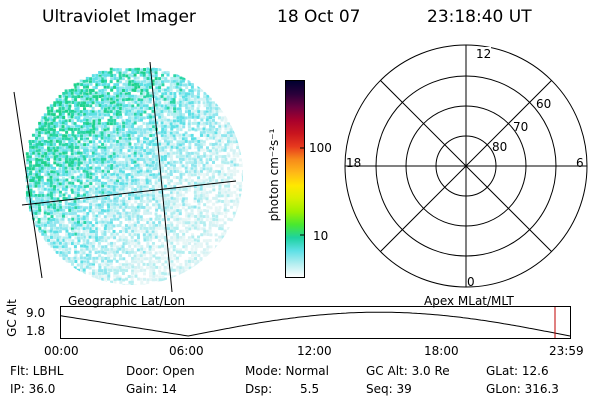  I want to click on mlt-label-18: 18, so click(354, 163).